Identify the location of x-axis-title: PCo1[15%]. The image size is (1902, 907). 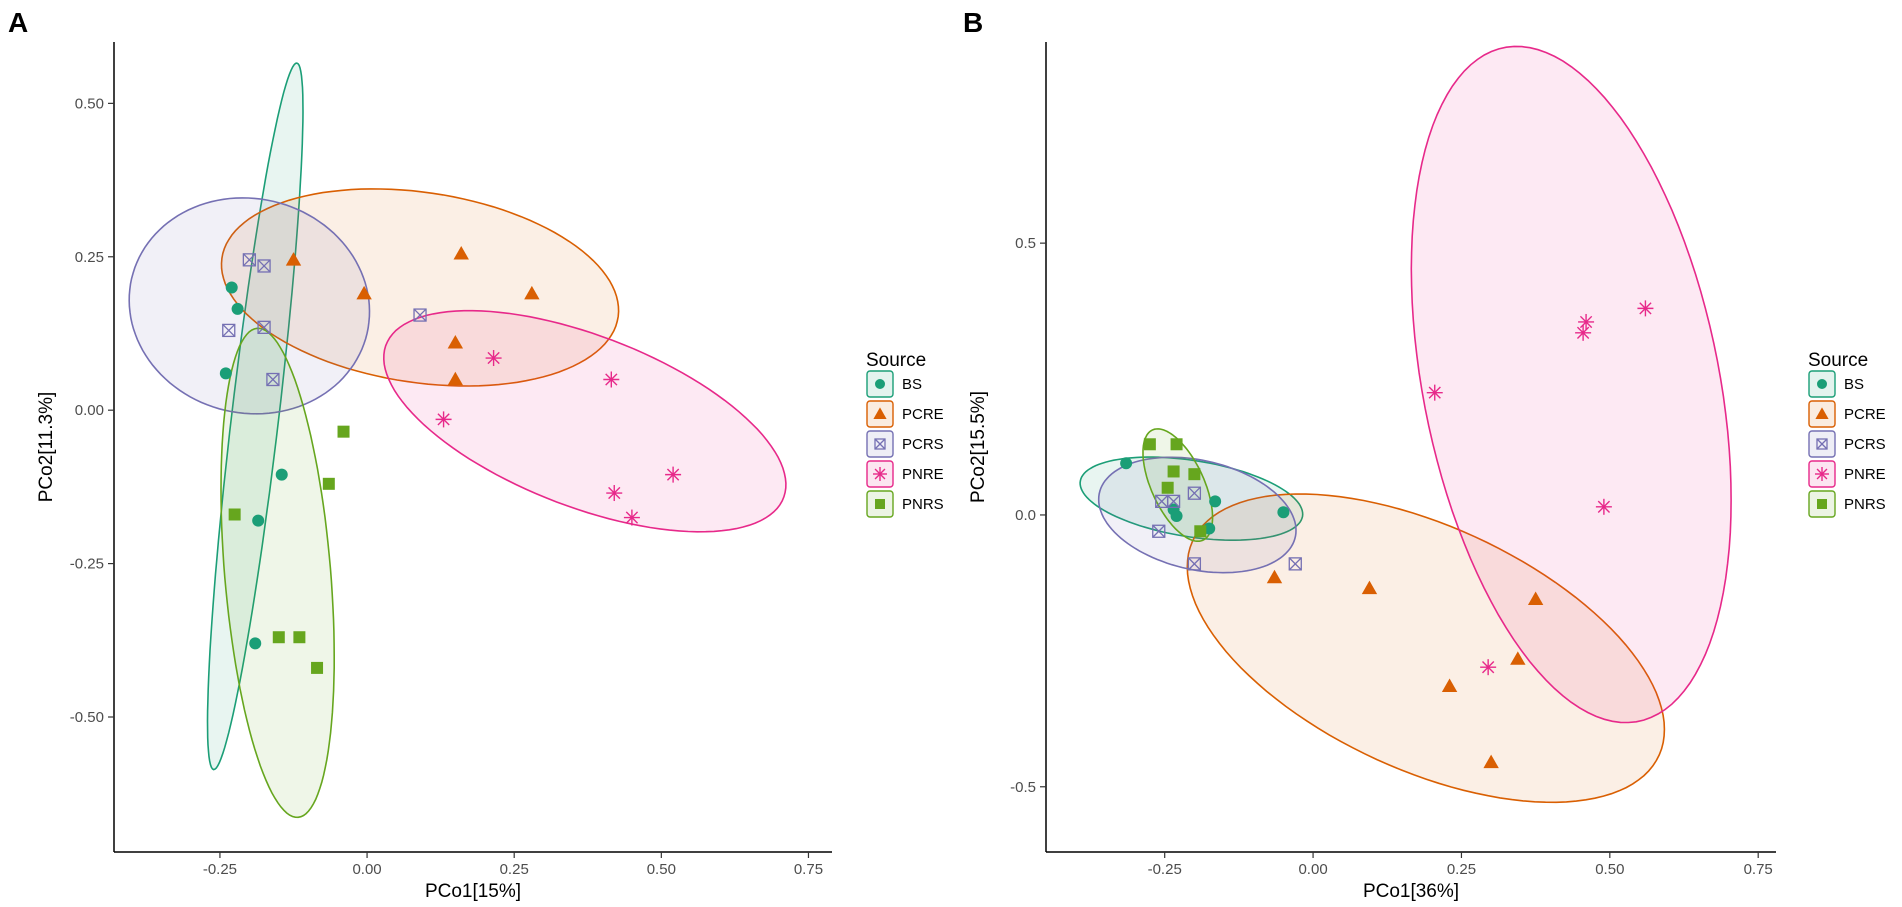
(473, 891).